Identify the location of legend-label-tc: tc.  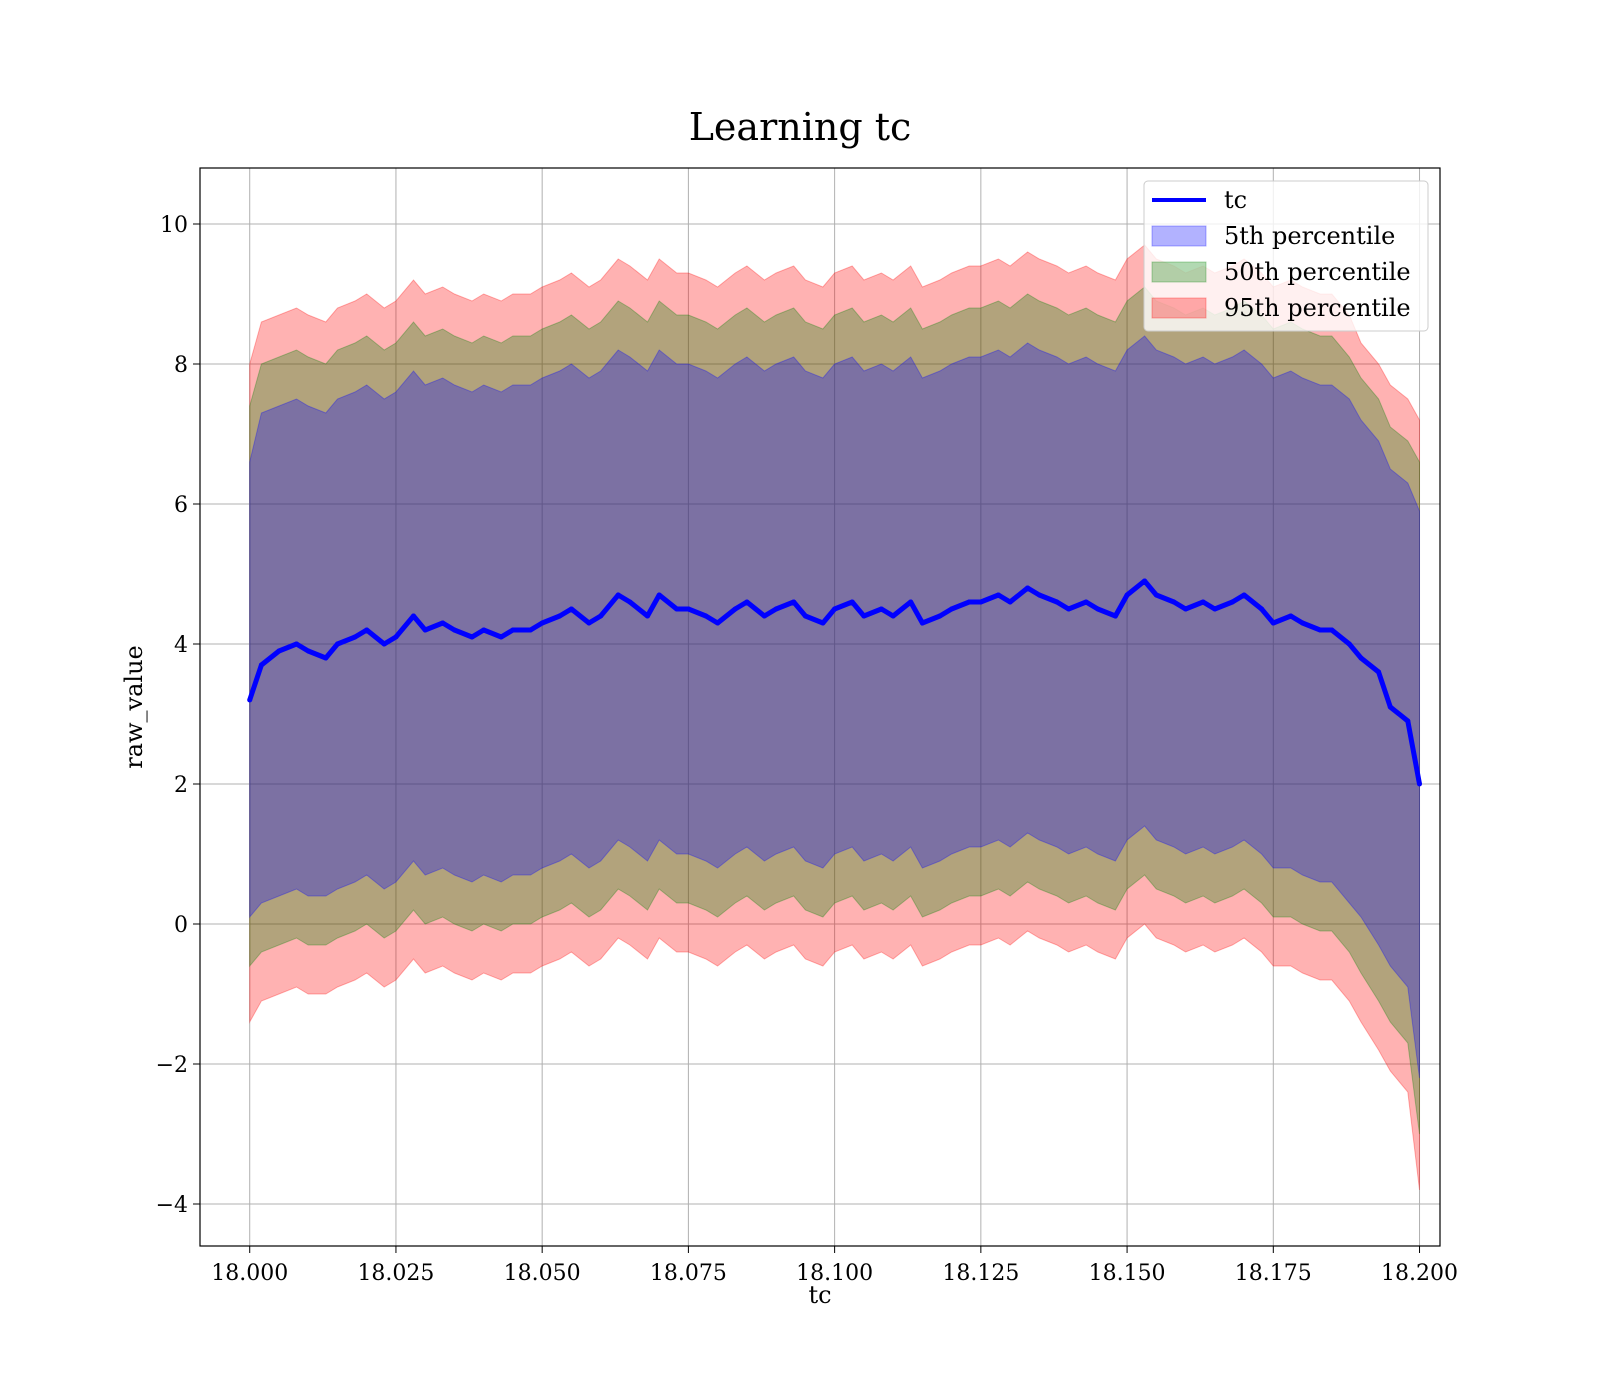
(1235, 200).